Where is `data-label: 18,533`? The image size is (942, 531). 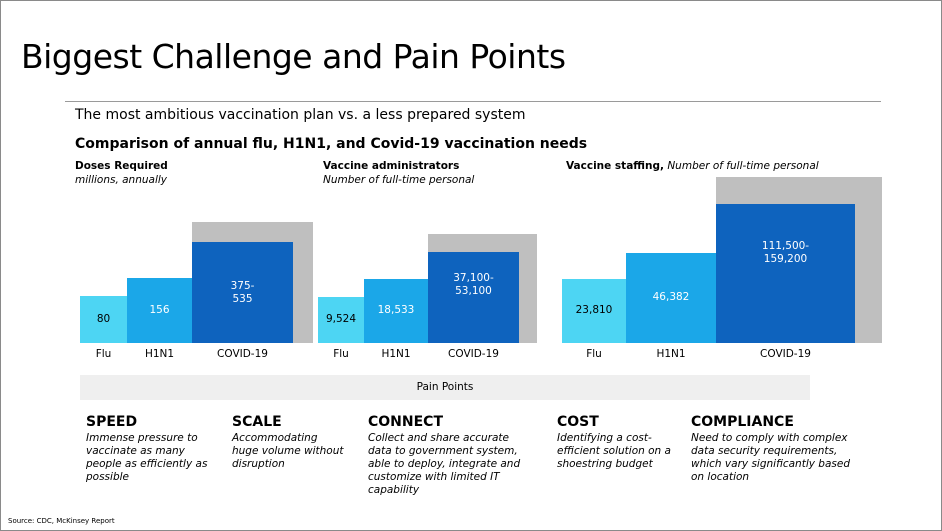 data-label: 18,533 is located at coordinates (396, 310).